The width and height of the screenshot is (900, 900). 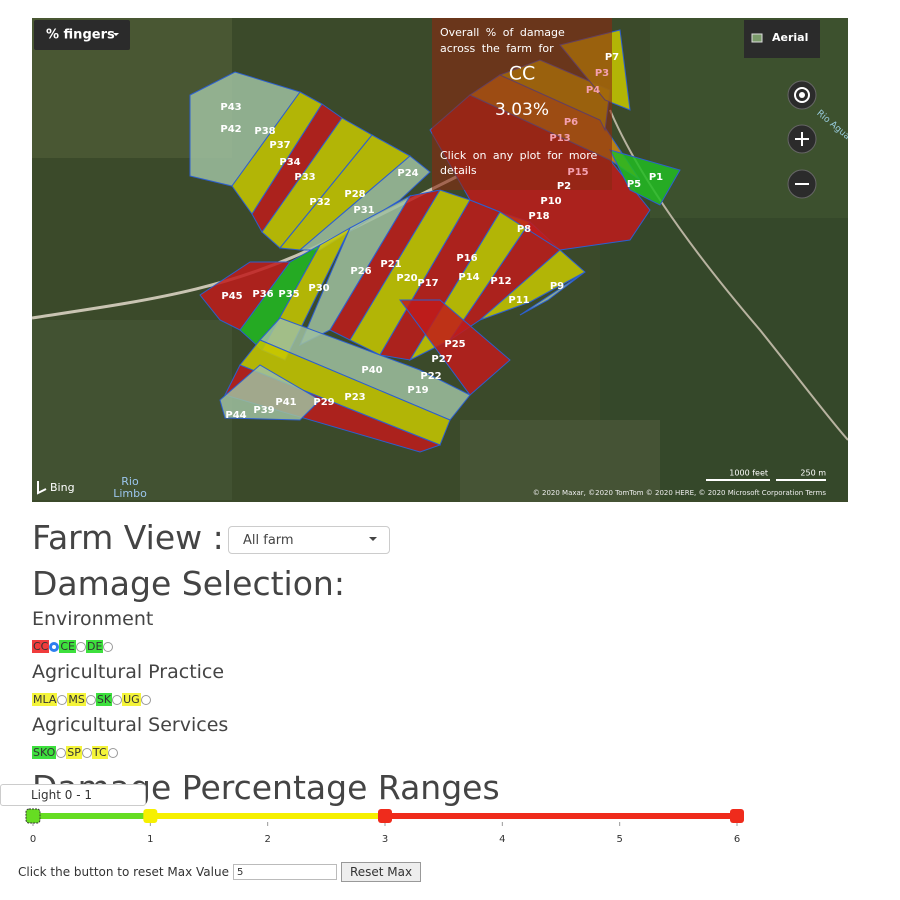 I want to click on plot-label: P3, so click(x=602, y=73).